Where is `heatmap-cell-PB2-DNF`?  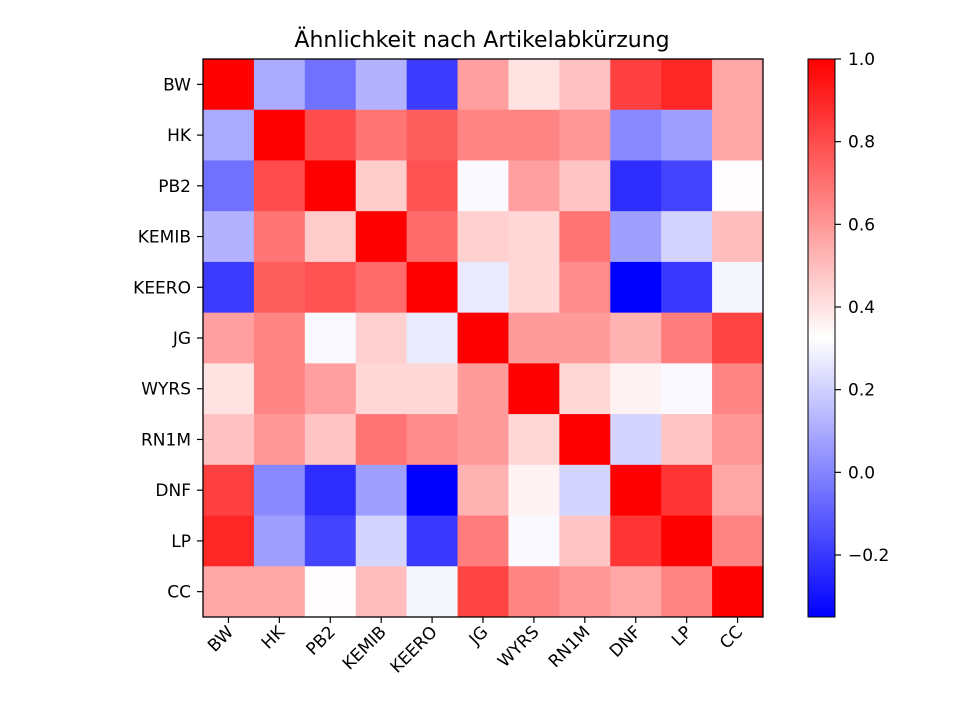 heatmap-cell-PB2-DNF is located at coordinates (636, 186).